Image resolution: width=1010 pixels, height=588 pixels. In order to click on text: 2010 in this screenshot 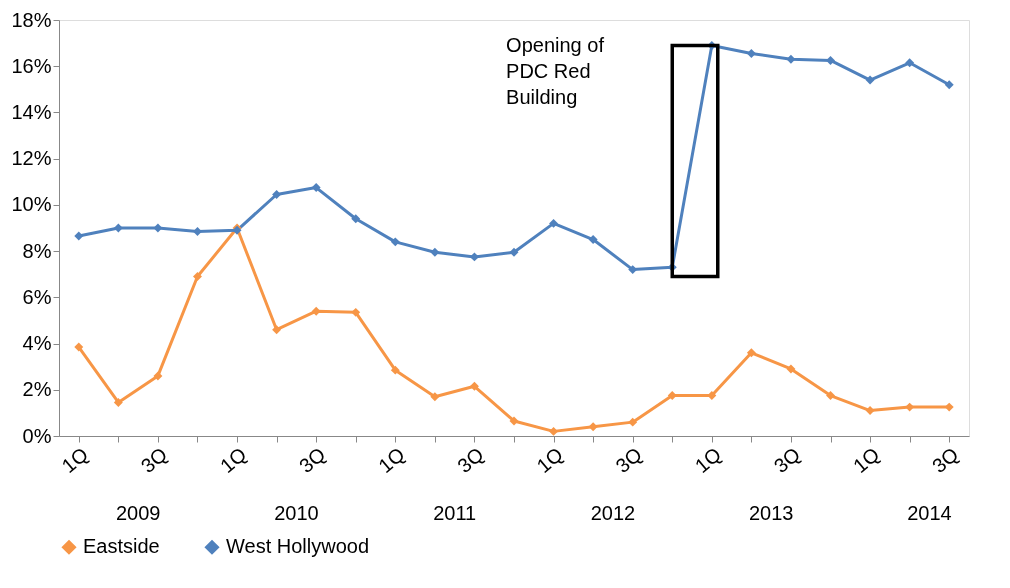, I will do `click(296, 513)`.